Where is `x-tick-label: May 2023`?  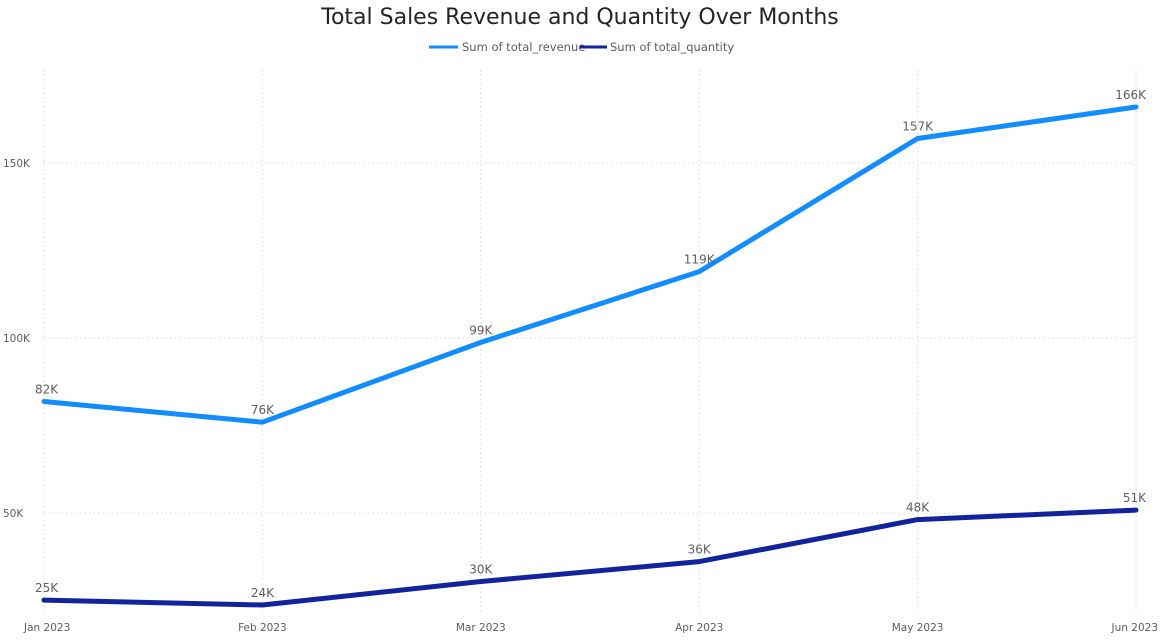 x-tick-label: May 2023 is located at coordinates (918, 628).